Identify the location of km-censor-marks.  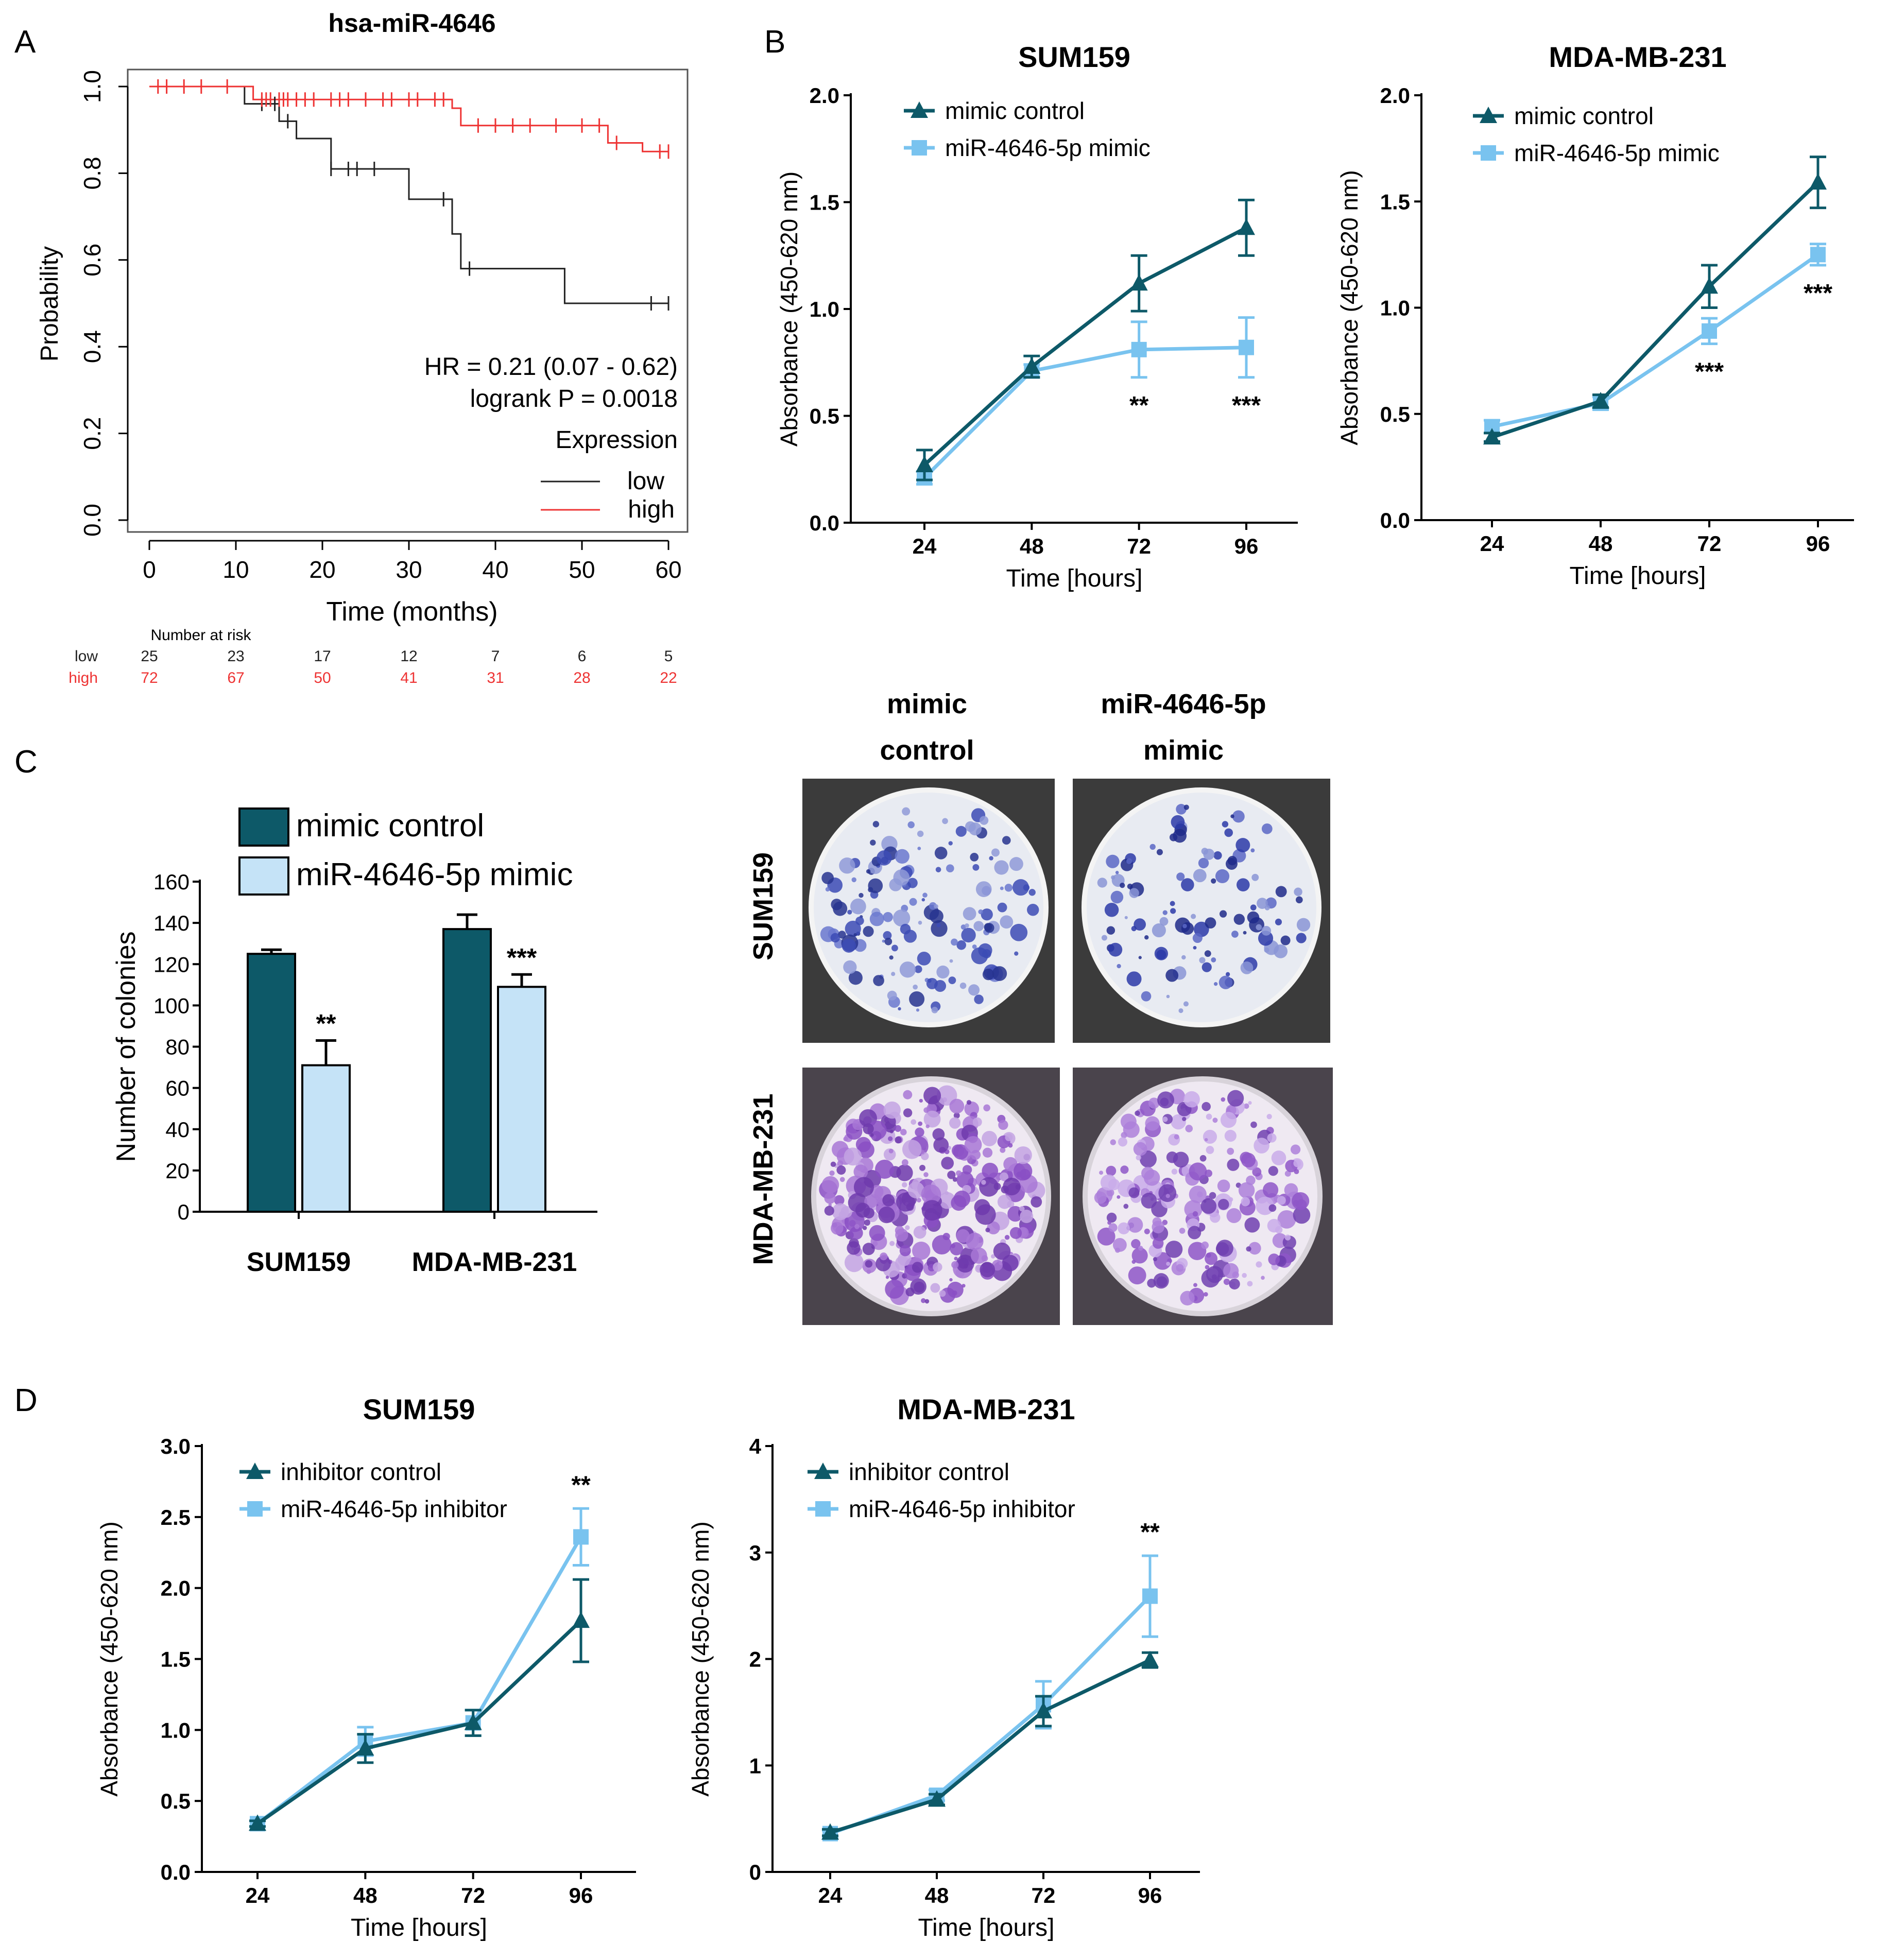
(413, 195).